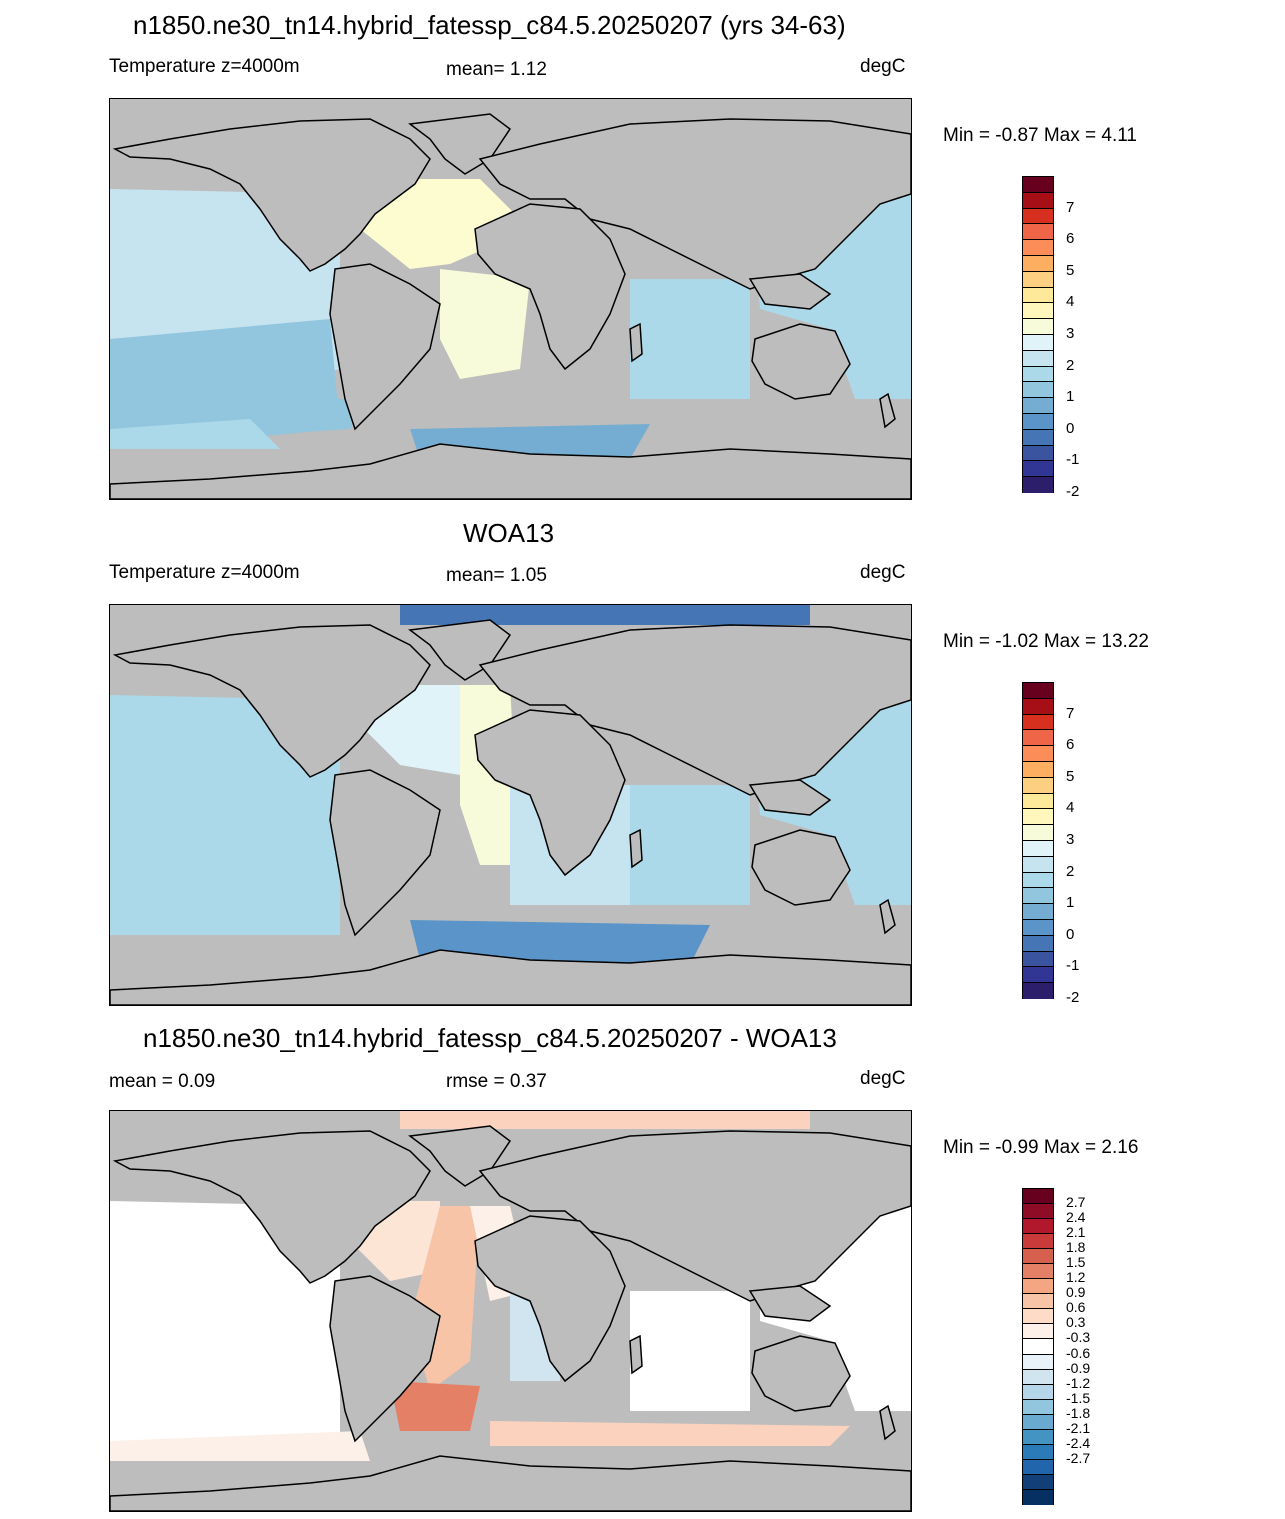 This screenshot has width=1285, height=1519. Describe the element at coordinates (1070, 302) in the screenshot. I see `colorbar-tick-label: 4` at that location.